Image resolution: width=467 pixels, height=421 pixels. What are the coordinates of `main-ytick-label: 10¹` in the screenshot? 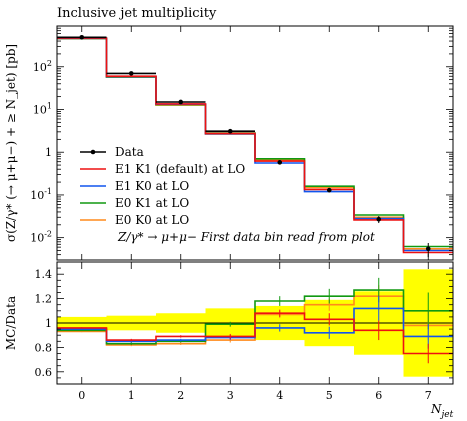 It's located at (42, 108).